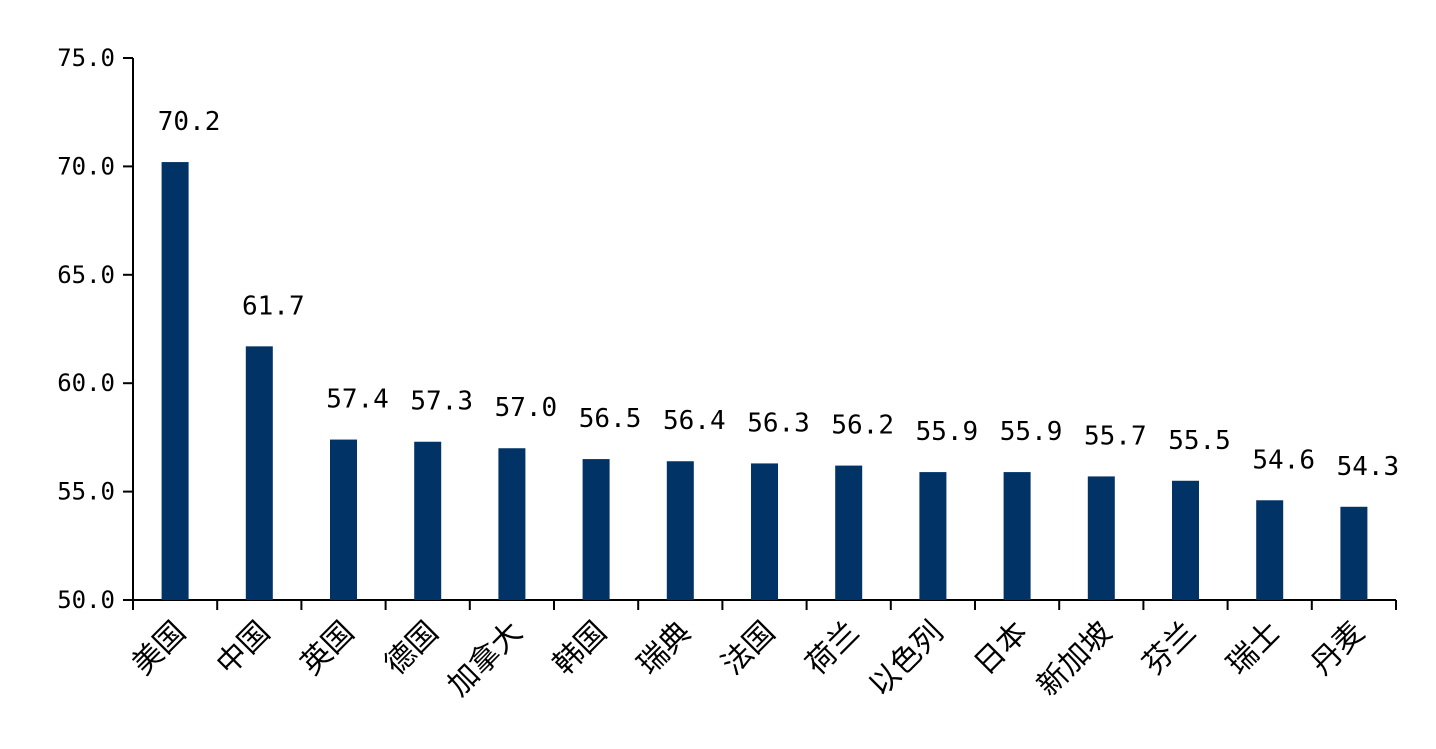 The height and width of the screenshot is (749, 1436). What do you see at coordinates (664, 648) in the screenshot?
I see `category-label: 瑞典` at bounding box center [664, 648].